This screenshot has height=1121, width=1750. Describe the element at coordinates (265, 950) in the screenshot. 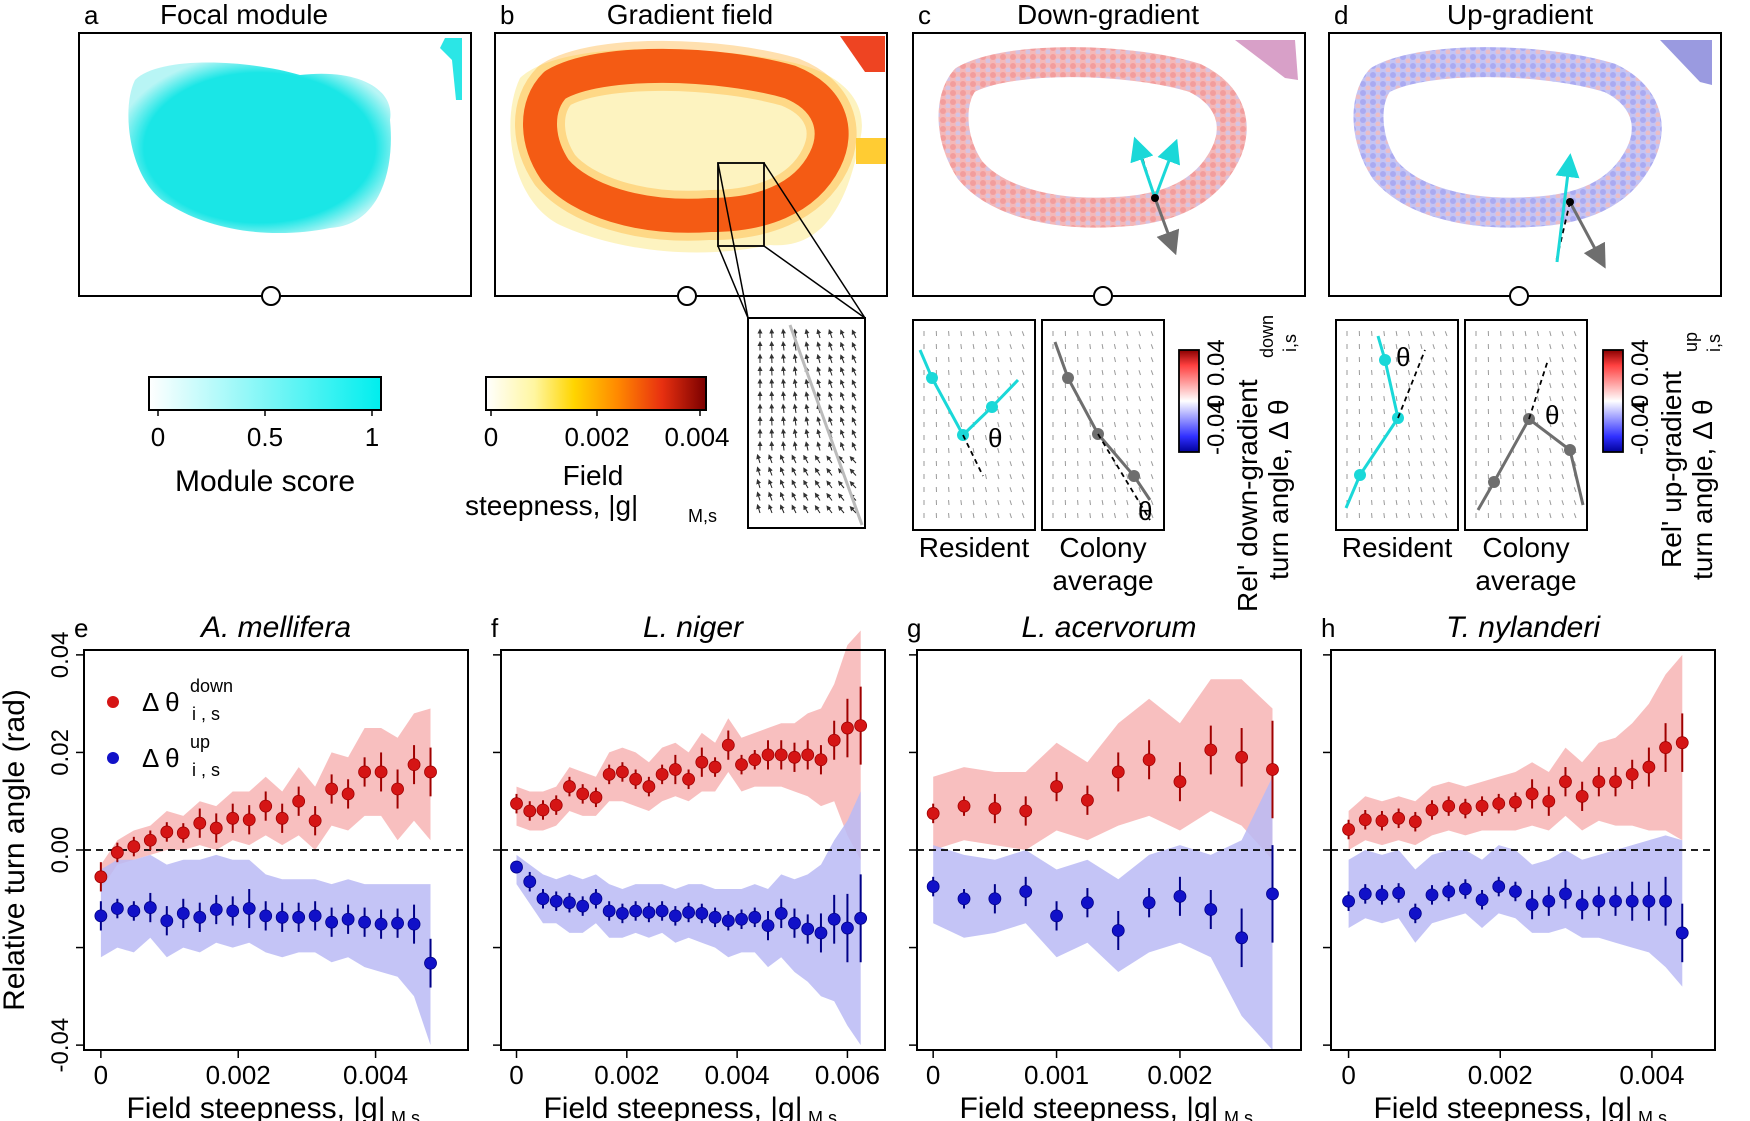

I see `confidence-band-up` at that location.